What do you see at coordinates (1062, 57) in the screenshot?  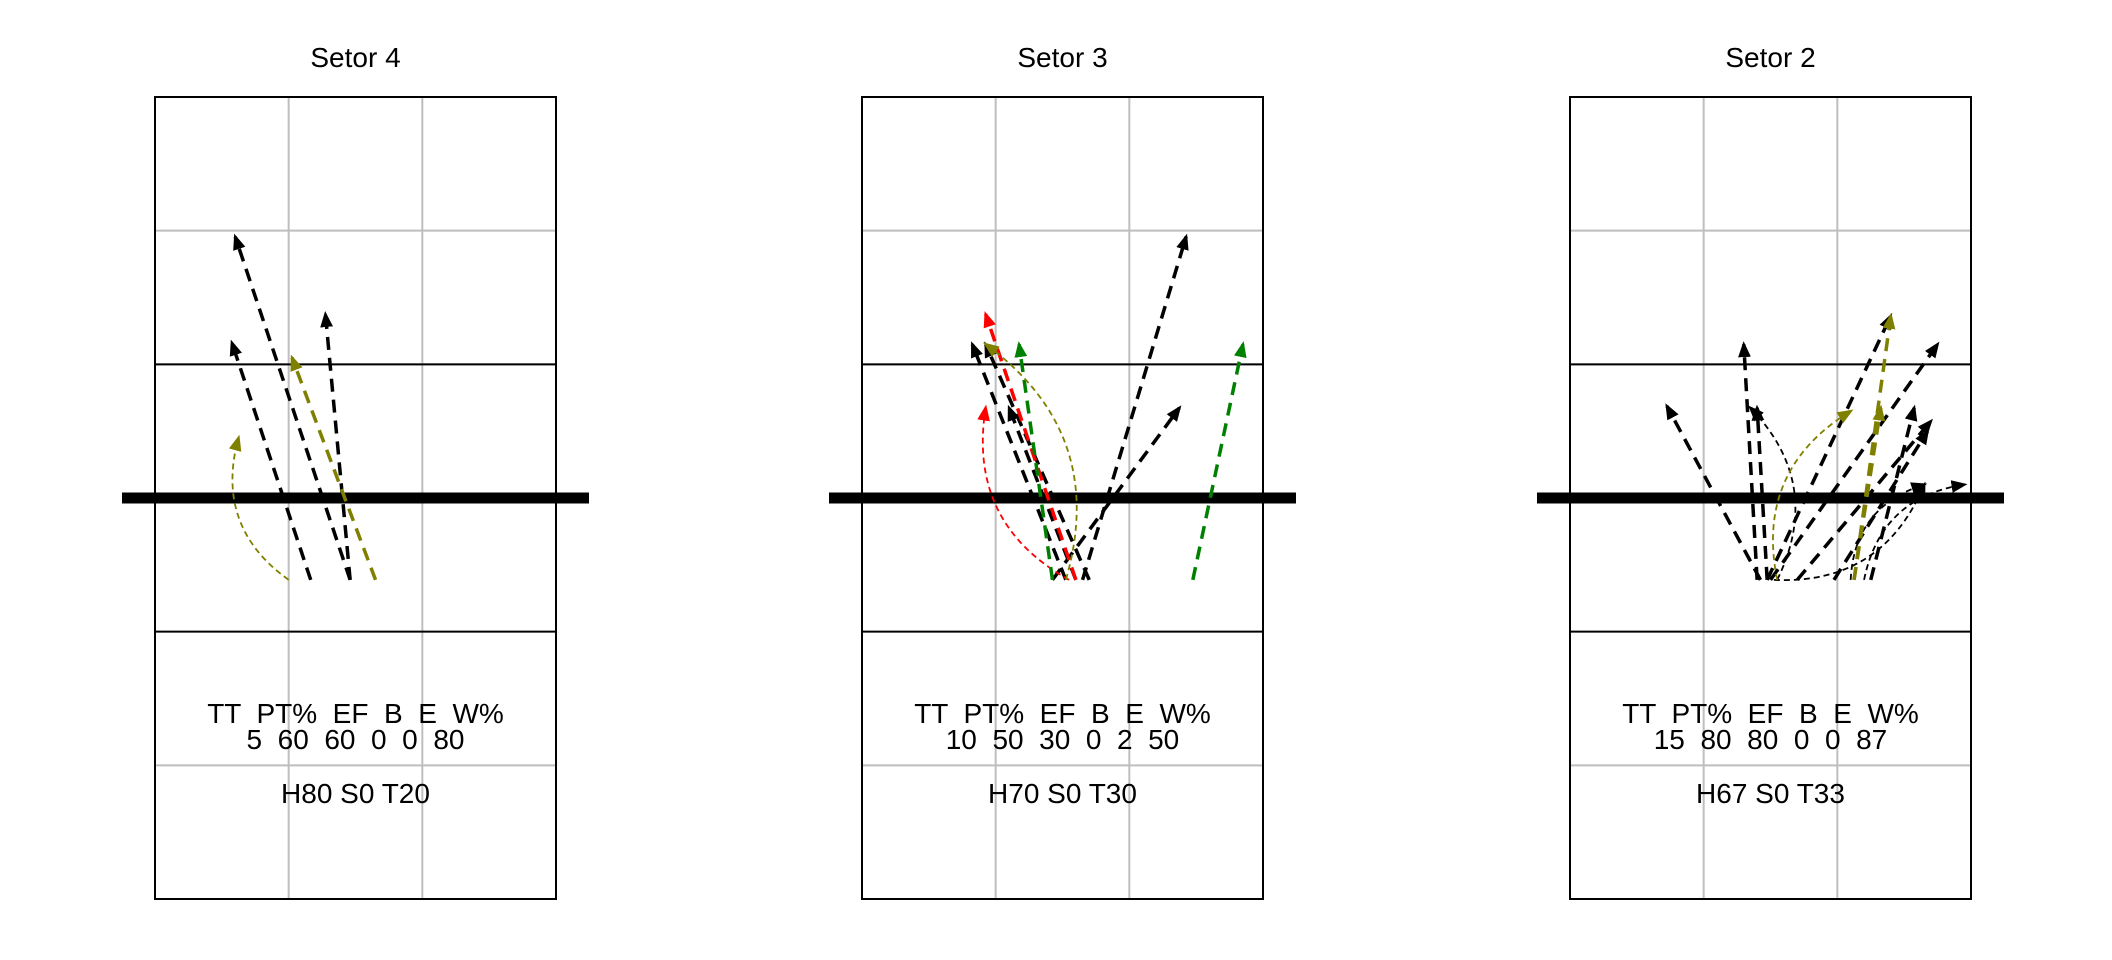 I see `panel-title: Setor 3` at bounding box center [1062, 57].